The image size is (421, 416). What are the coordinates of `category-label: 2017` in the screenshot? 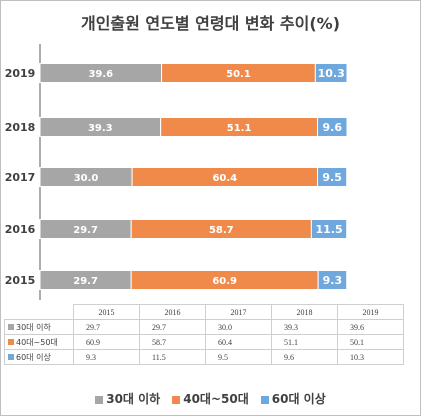 It's located at (20, 177).